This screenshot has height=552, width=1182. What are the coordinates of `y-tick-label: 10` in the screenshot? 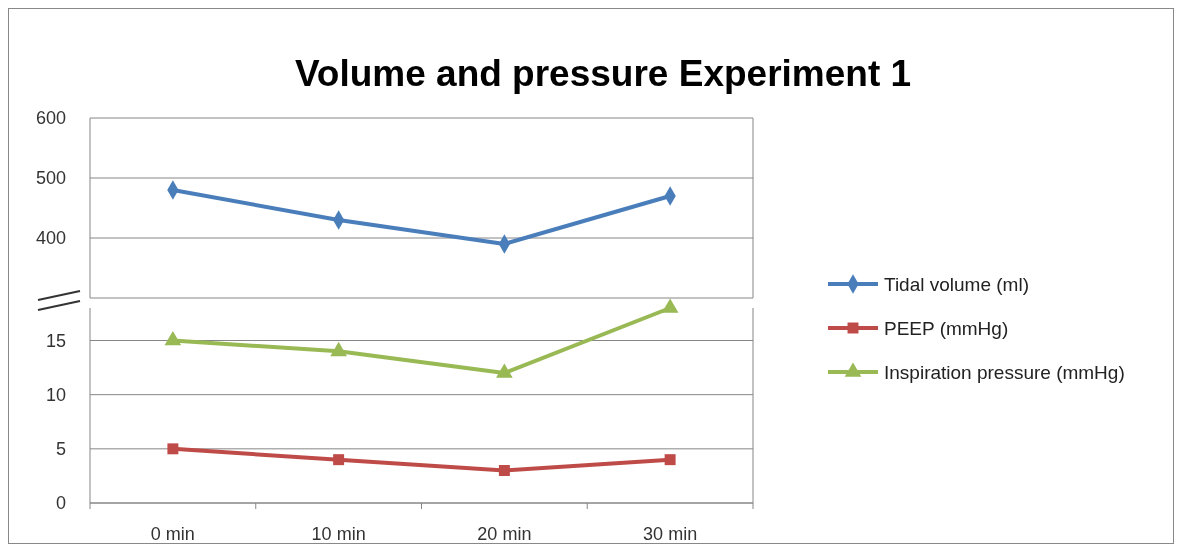 It's located at (55, 394).